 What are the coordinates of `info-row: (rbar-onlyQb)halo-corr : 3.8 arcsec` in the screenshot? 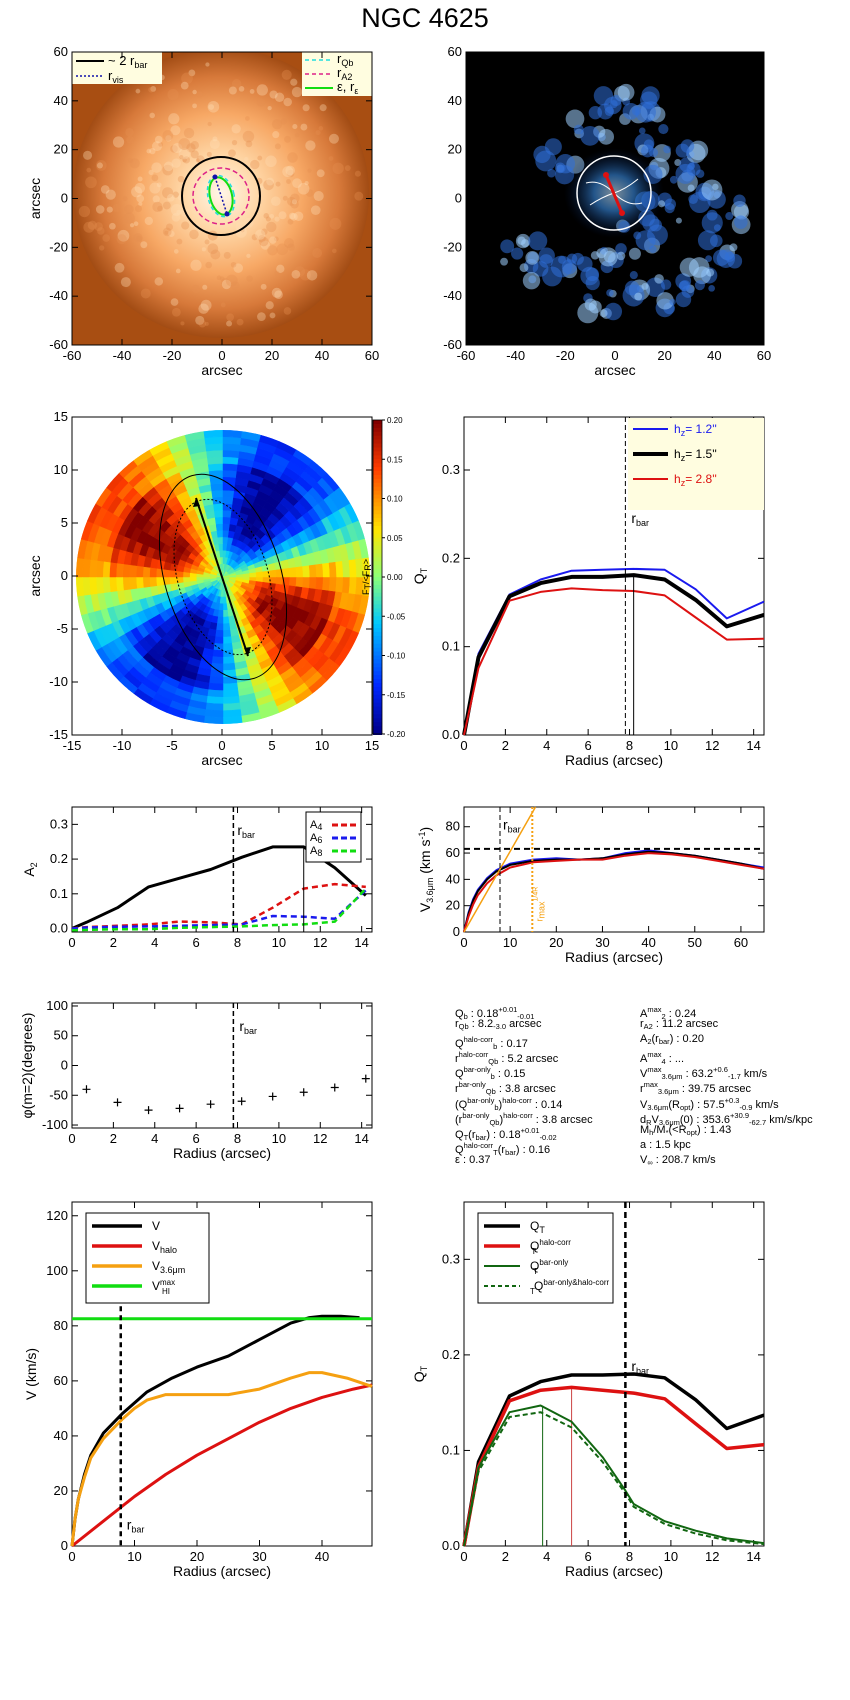 It's located at (524, 1118).